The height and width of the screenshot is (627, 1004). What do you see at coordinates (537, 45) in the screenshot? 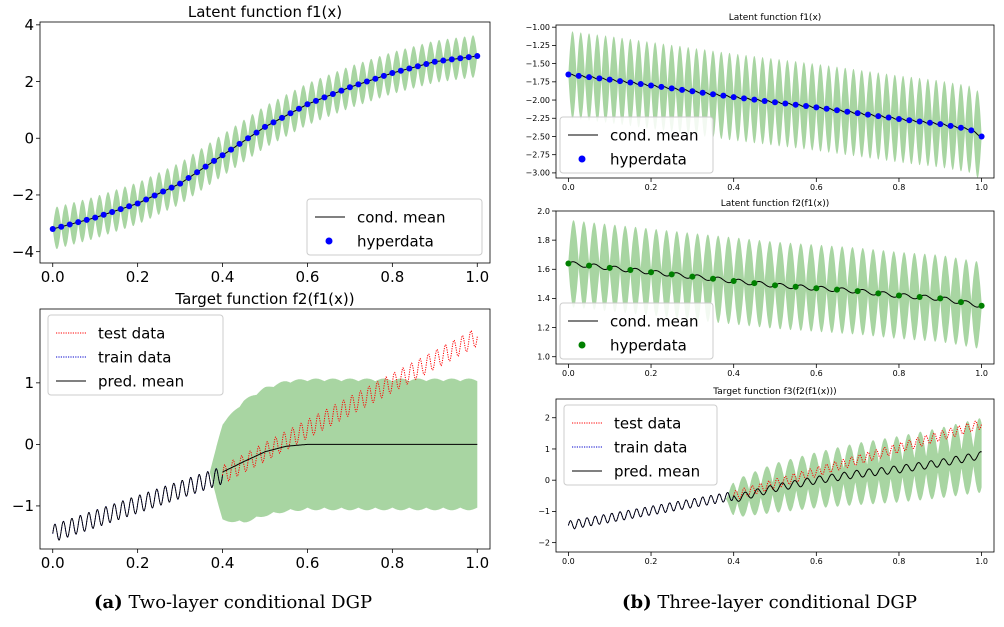
I see `y-tick-label: −1.25` at bounding box center [537, 45].